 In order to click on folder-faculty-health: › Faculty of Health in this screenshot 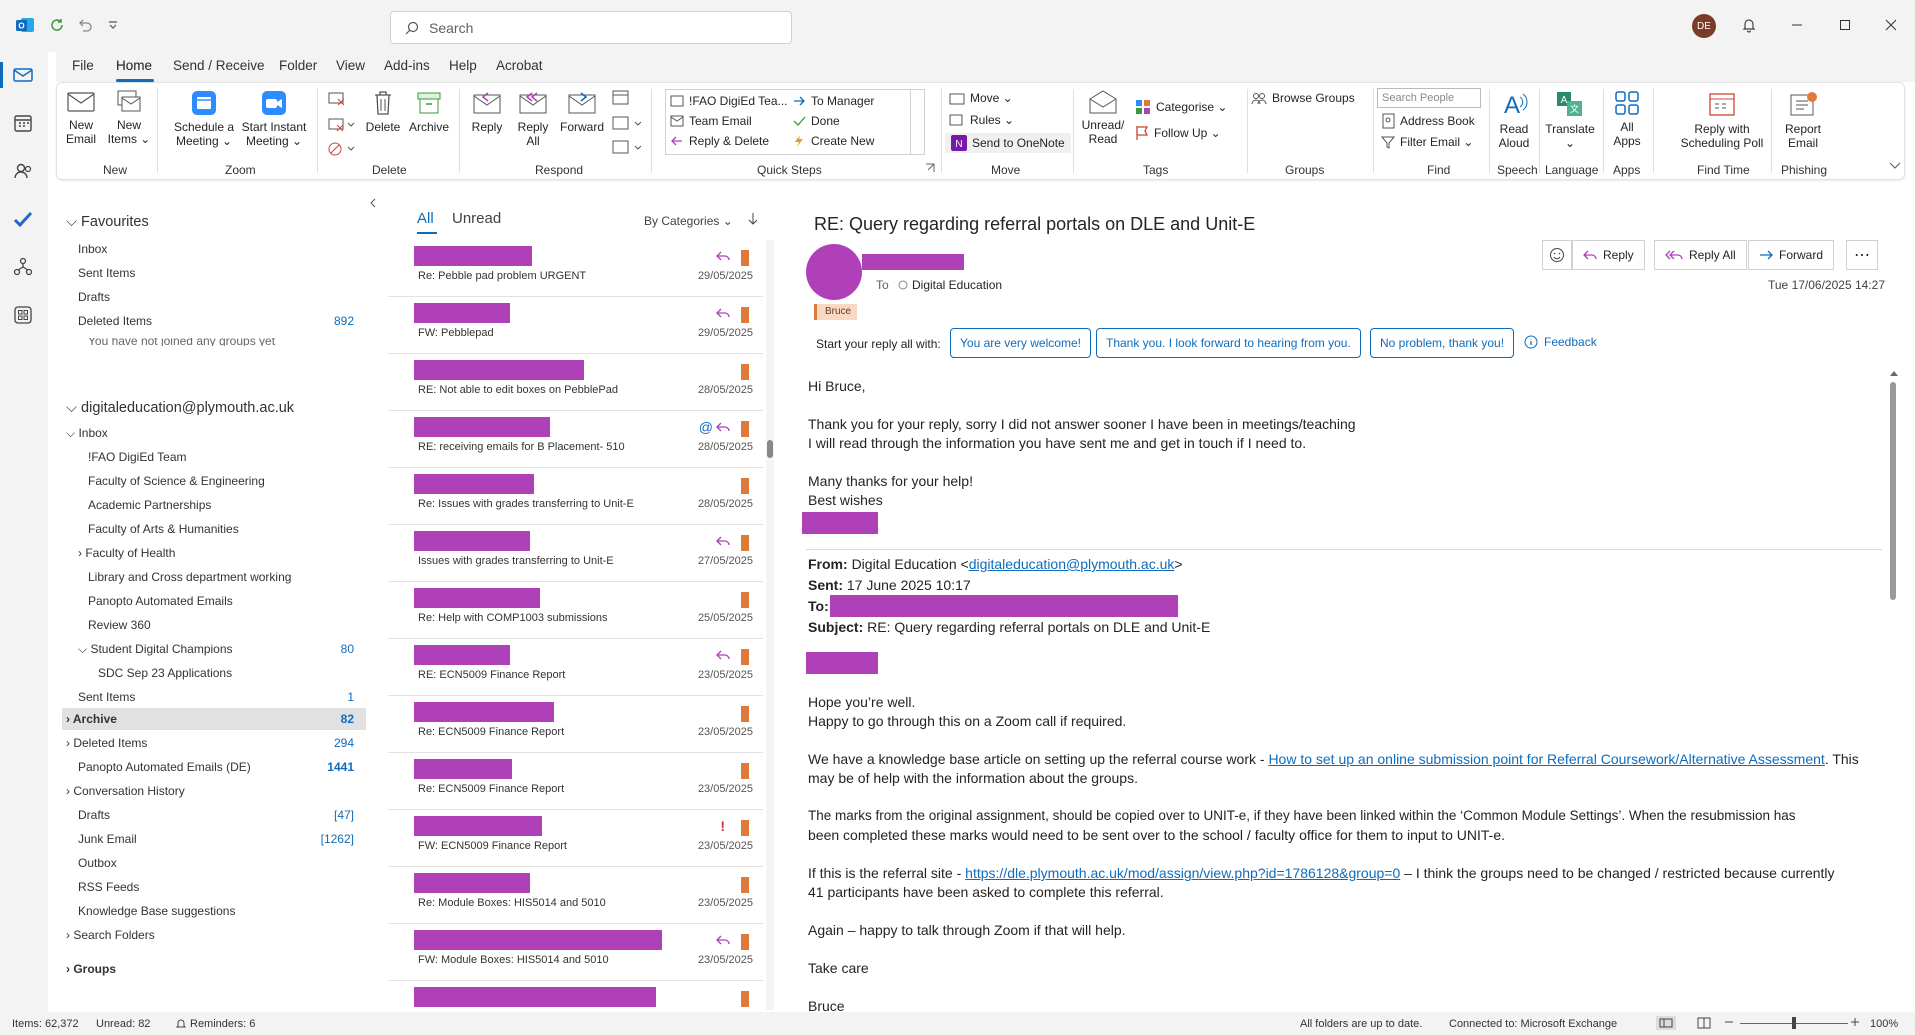, I will do `click(127, 553)`.